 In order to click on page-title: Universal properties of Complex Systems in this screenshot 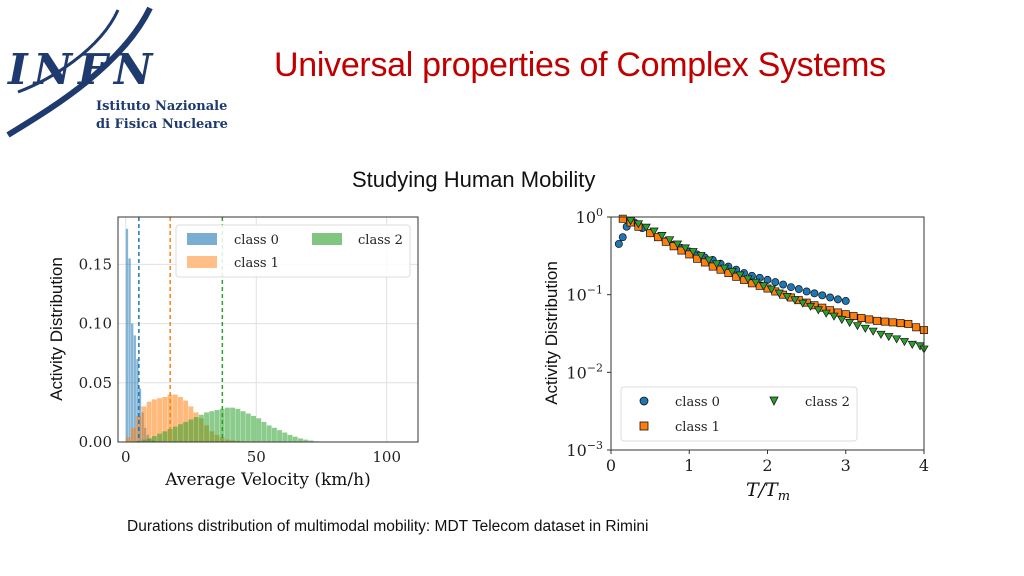, I will do `click(580, 65)`.